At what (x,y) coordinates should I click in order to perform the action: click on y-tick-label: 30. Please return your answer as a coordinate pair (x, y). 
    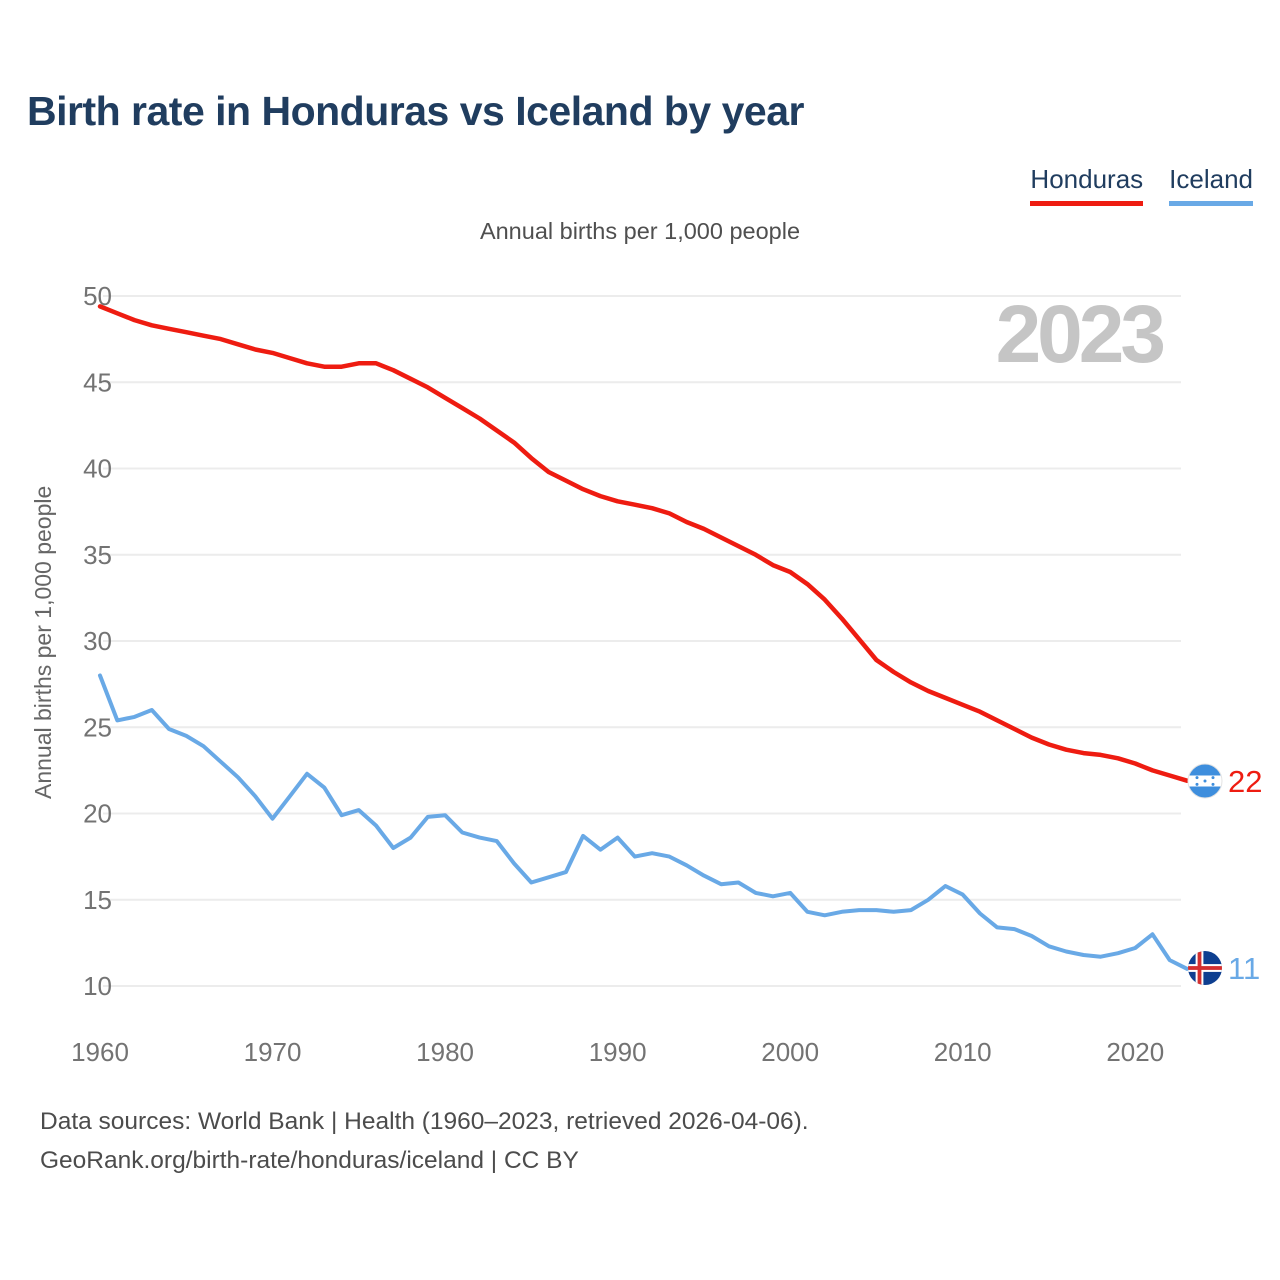
    Looking at the image, I should click on (97, 641).